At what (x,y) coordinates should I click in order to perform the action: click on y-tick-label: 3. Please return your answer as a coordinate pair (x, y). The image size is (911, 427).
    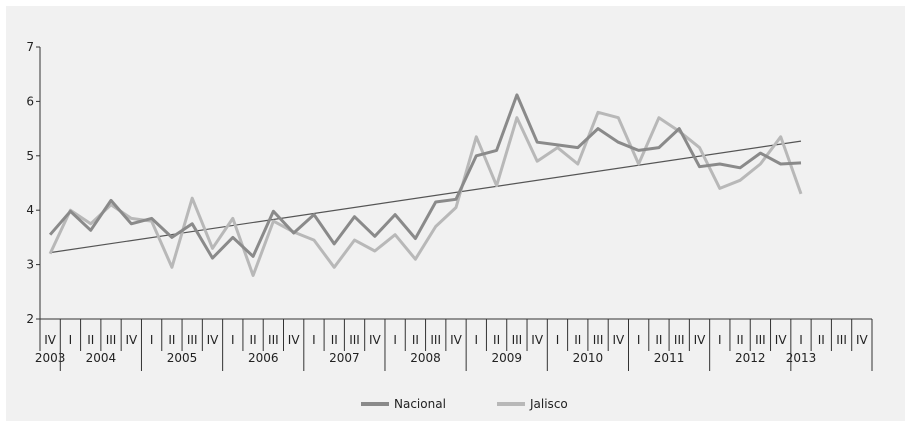
    Looking at the image, I should click on (30, 265).